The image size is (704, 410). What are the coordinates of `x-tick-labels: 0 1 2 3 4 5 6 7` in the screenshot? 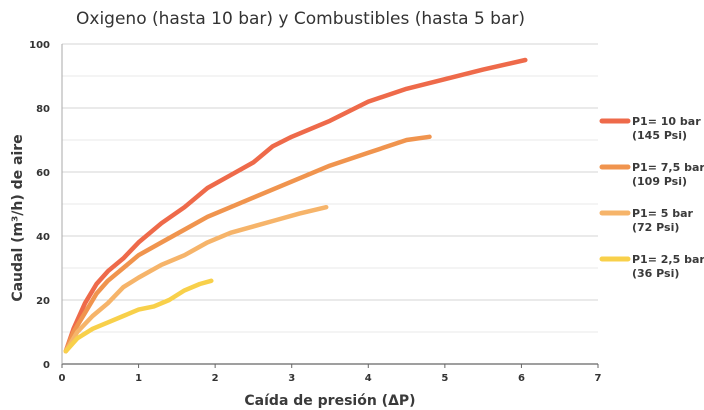 It's located at (330, 378).